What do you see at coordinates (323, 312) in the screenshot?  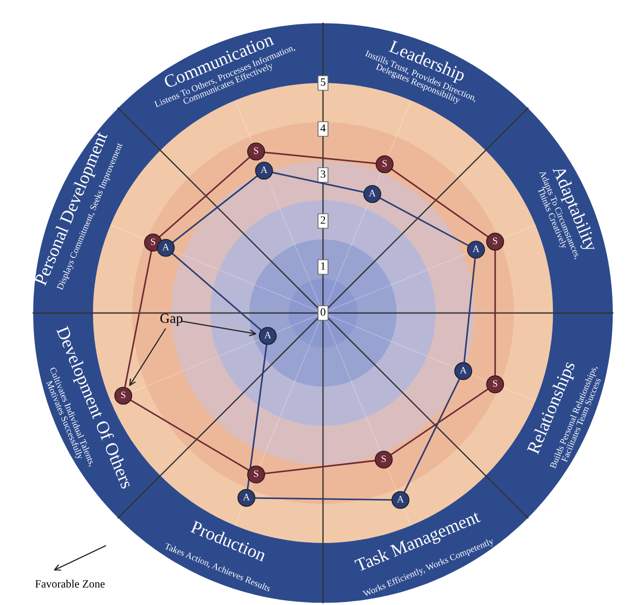 I see `y-tick-label: 0` at bounding box center [323, 312].